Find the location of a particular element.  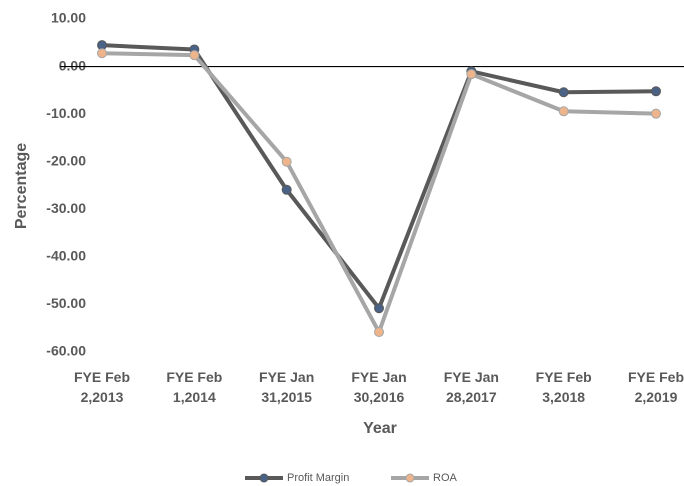

x-tick-label: FYE Feb 1,2014 is located at coordinates (194, 387).